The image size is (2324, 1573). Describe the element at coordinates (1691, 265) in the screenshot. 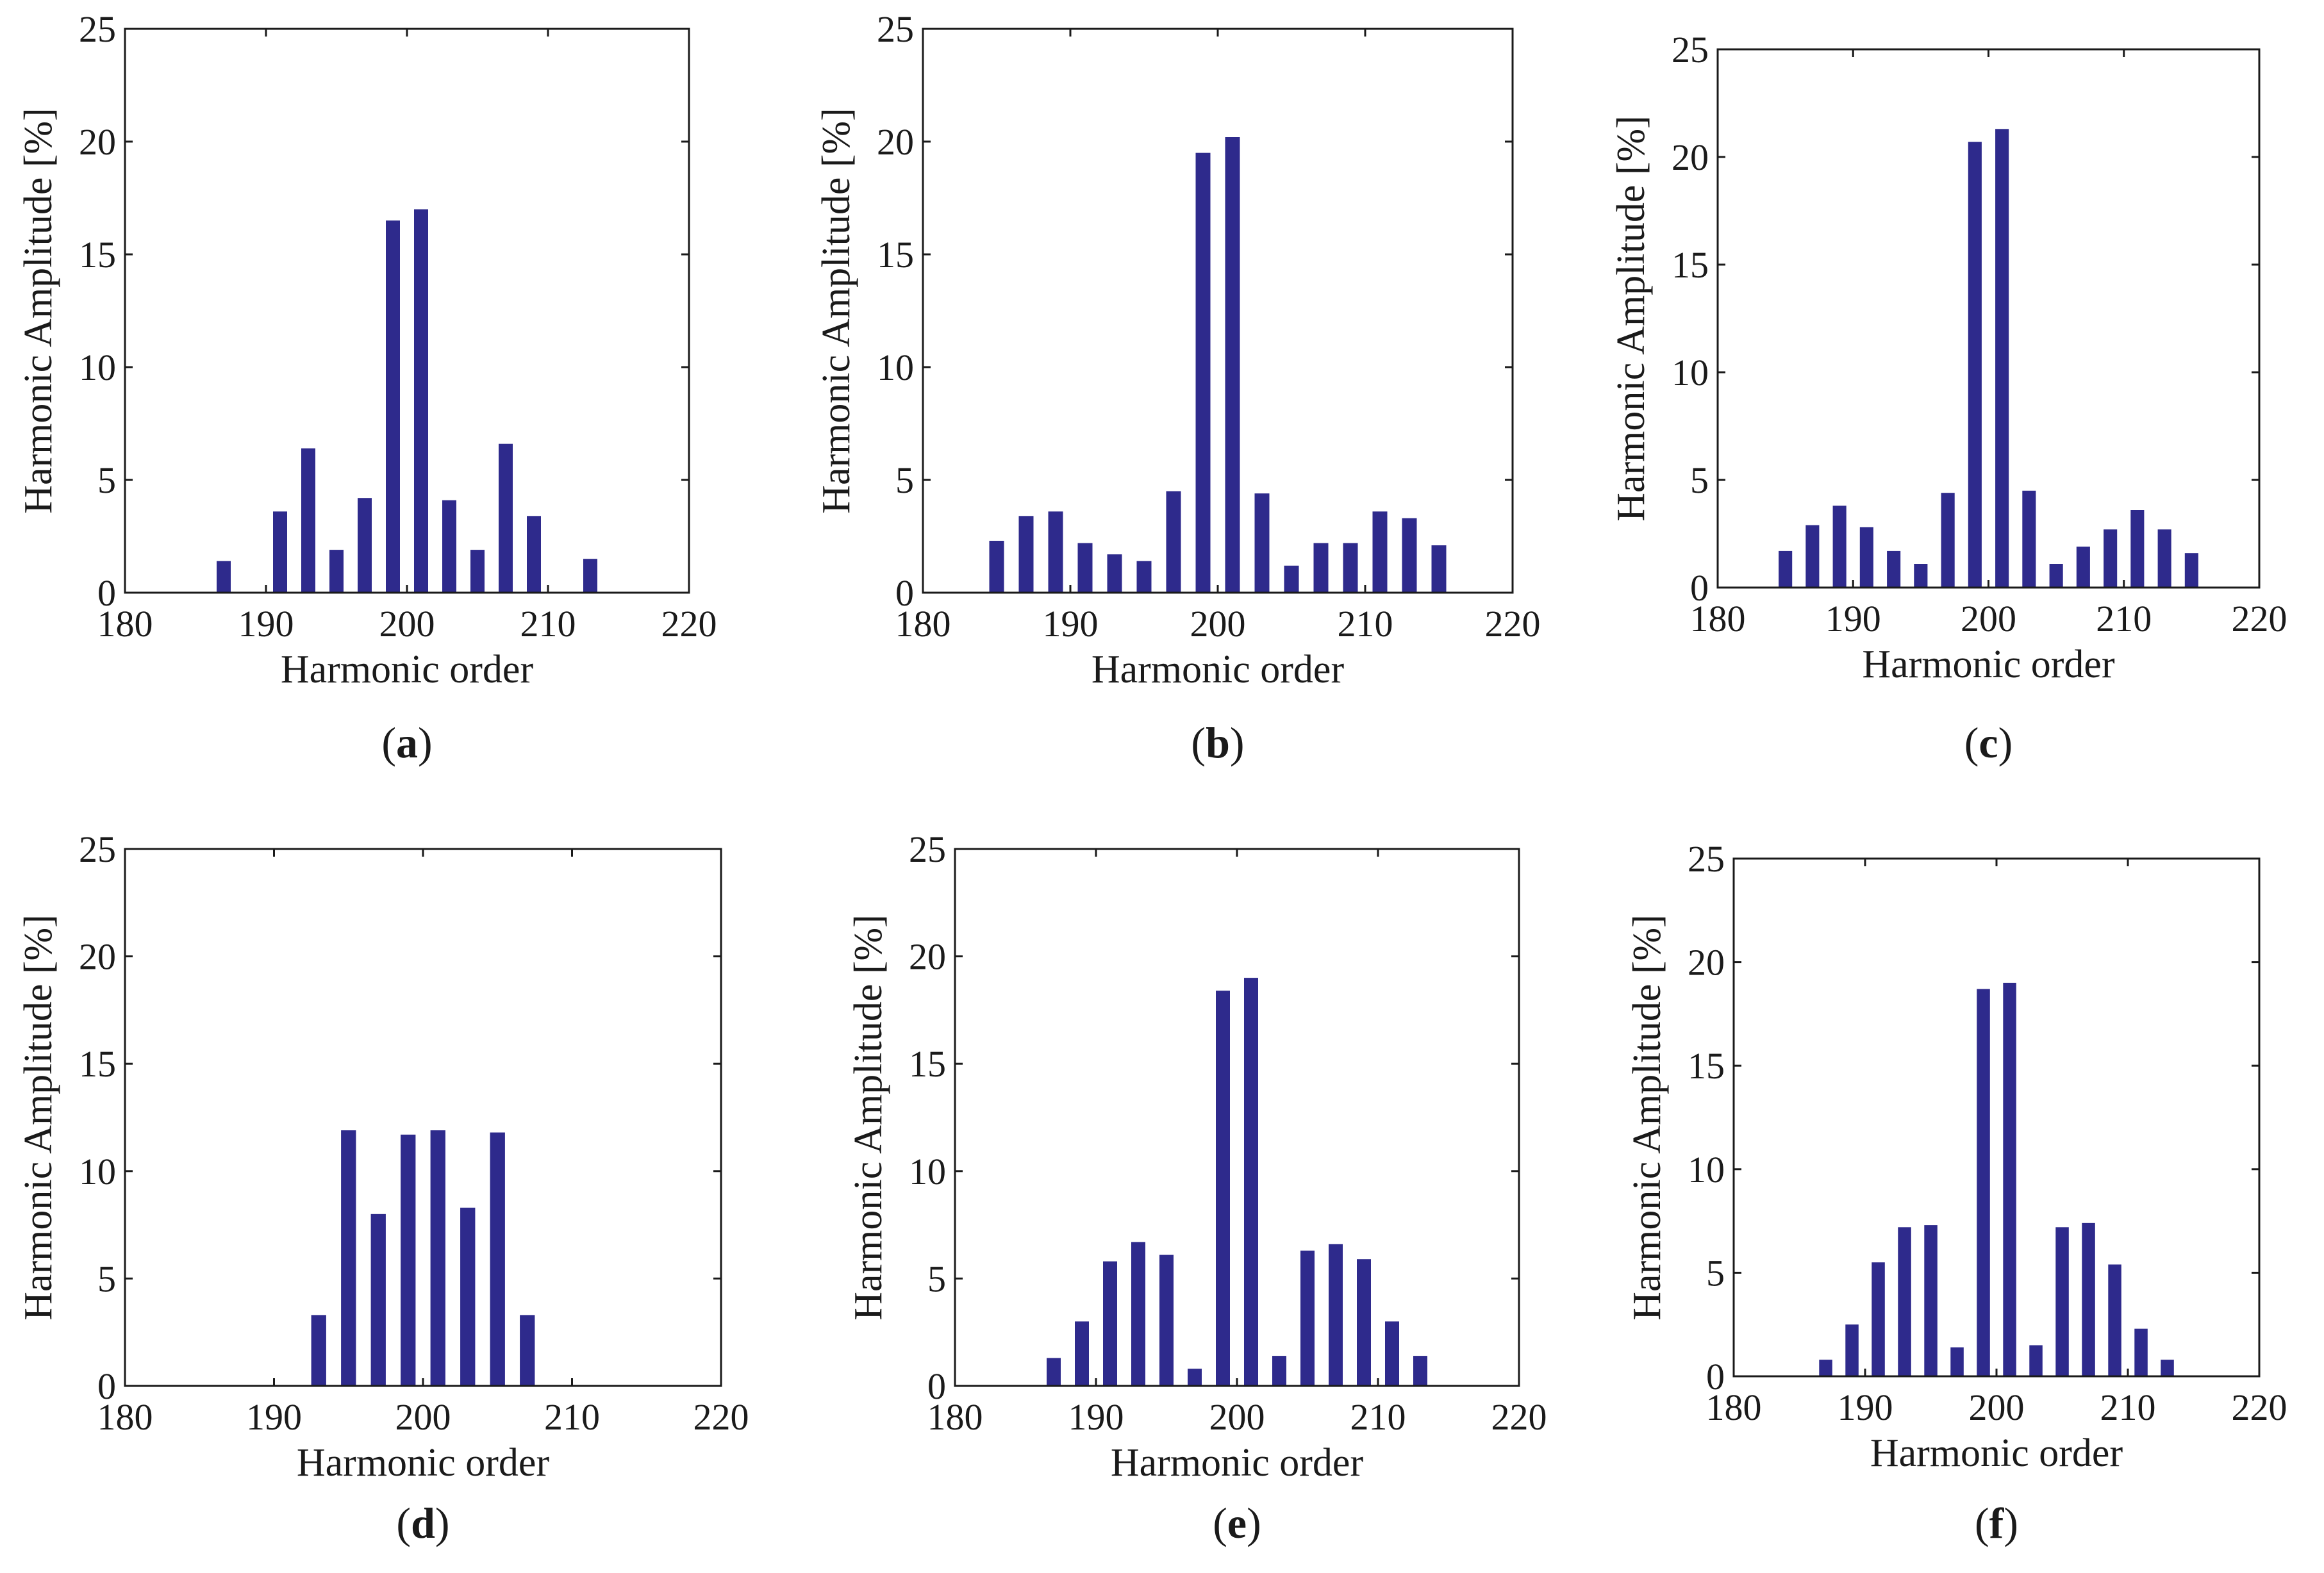

I see `ytick-label-c-15: 15` at that location.